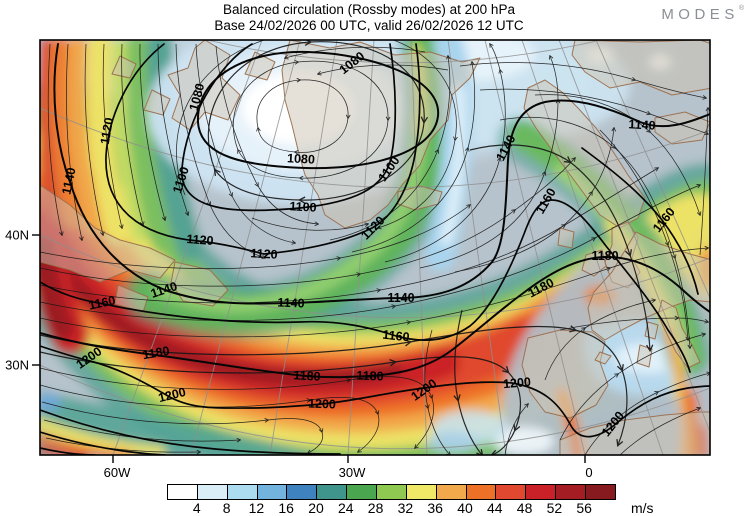  Describe the element at coordinates (375, 508) in the screenshot. I see `colorbar-tick: 28` at that location.